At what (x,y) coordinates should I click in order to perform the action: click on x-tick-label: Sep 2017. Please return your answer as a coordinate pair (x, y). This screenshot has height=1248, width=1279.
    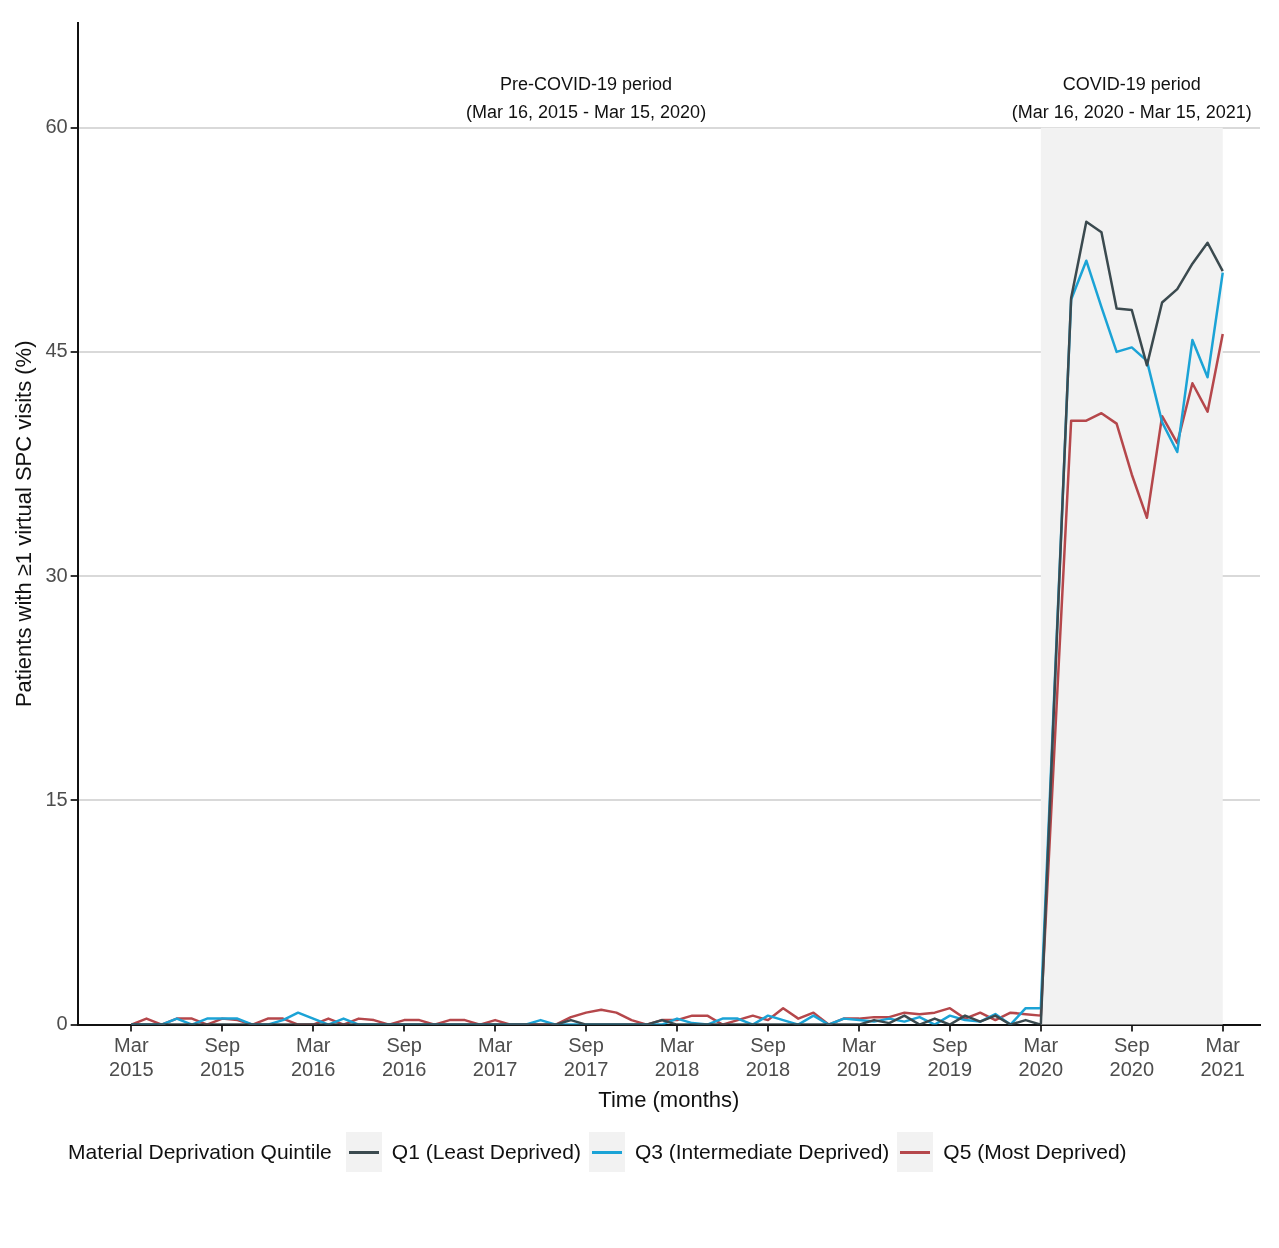
    Looking at the image, I should click on (586, 1057).